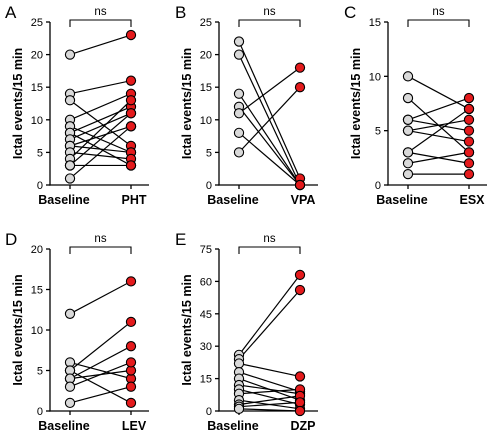  What do you see at coordinates (375, 23) in the screenshot?
I see `panel-c-y-tick-label: 15` at bounding box center [375, 23].